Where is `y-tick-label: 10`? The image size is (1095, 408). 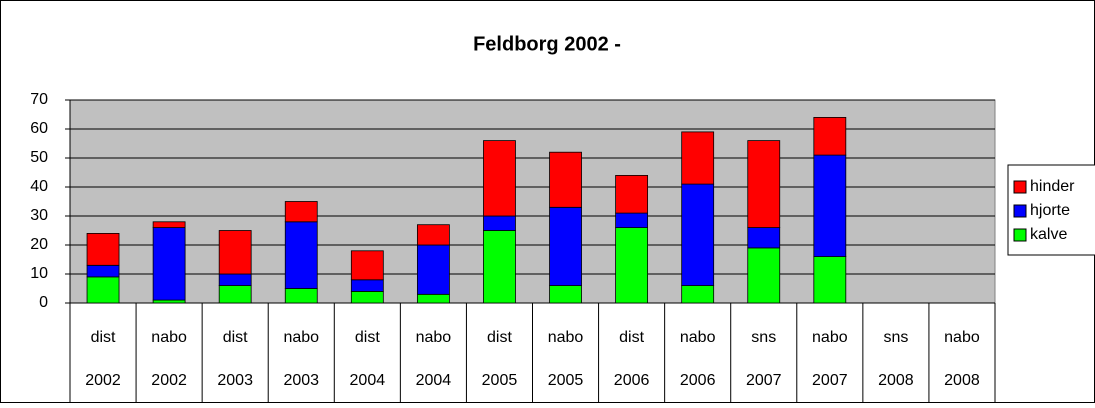 y-tick-label: 10 is located at coordinates (39, 273).